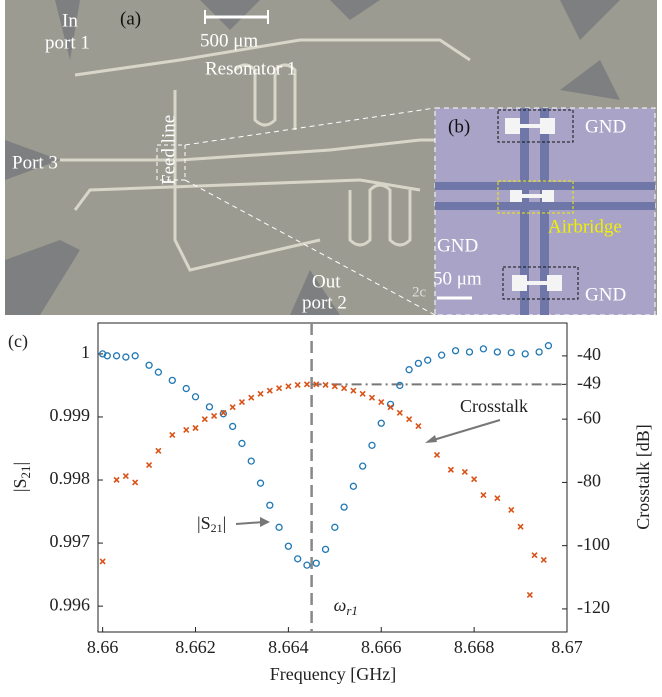 This screenshot has width=662, height=697. Describe the element at coordinates (20, 485) in the screenshot. I see `label-part: |S` at that location.